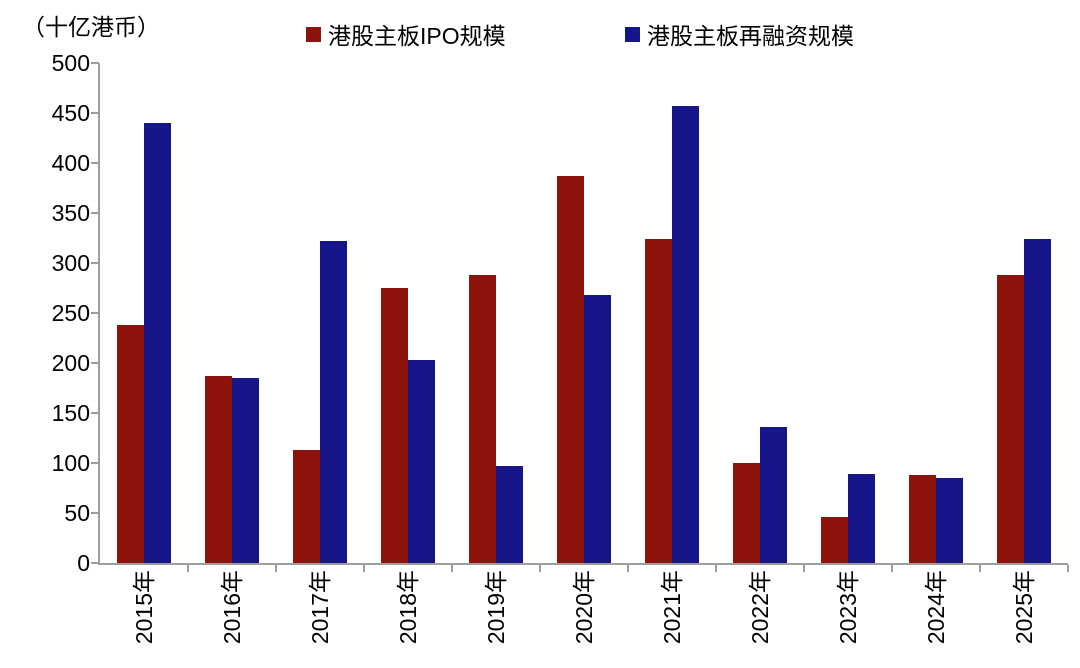  Describe the element at coordinates (482, 419) in the screenshot. I see `bar-ipo-2019年` at that location.